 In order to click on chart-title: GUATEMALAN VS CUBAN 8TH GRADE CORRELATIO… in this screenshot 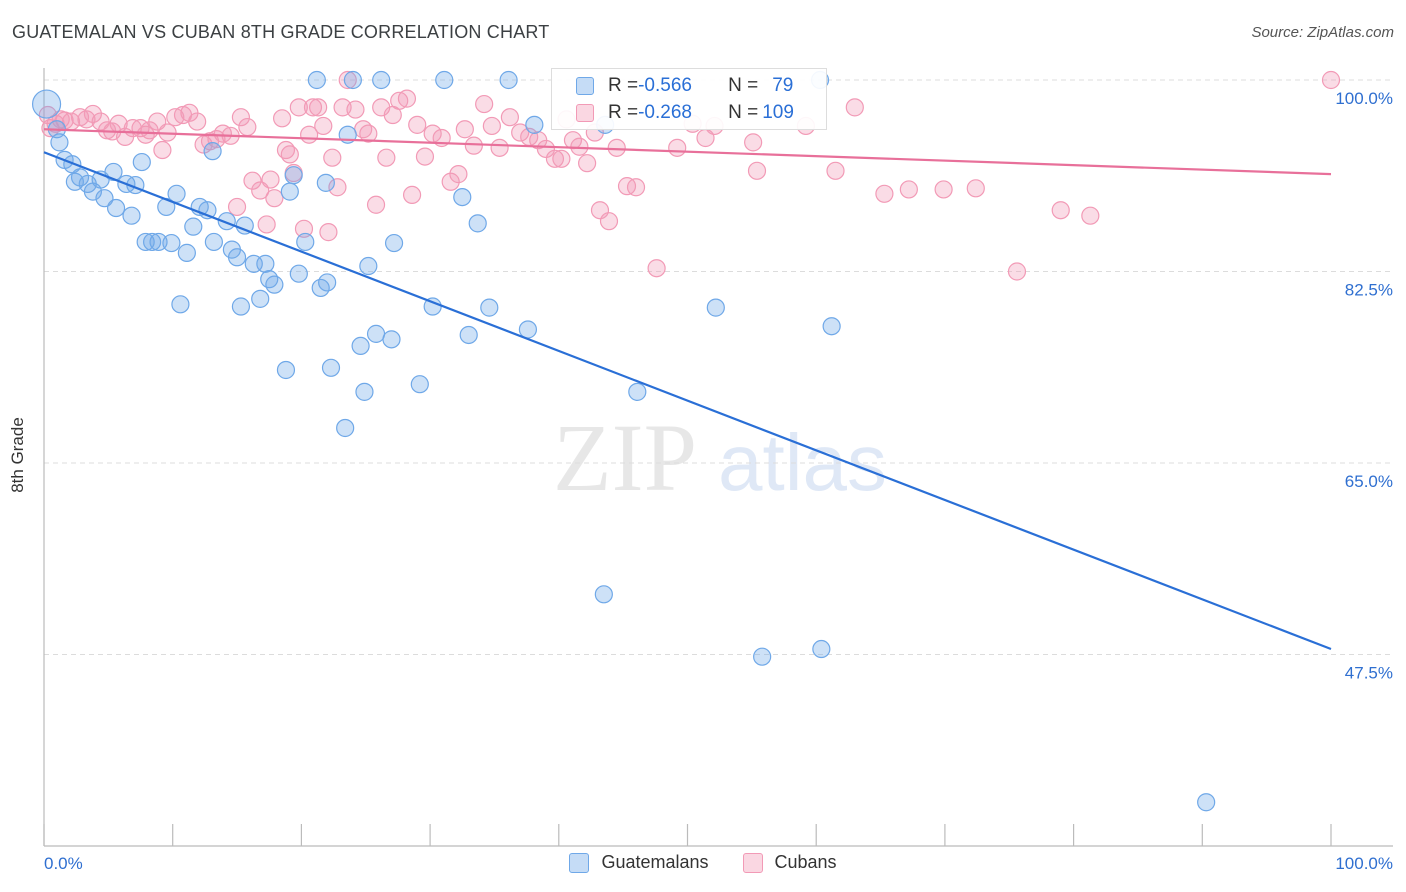, I will do `click(281, 32)`.